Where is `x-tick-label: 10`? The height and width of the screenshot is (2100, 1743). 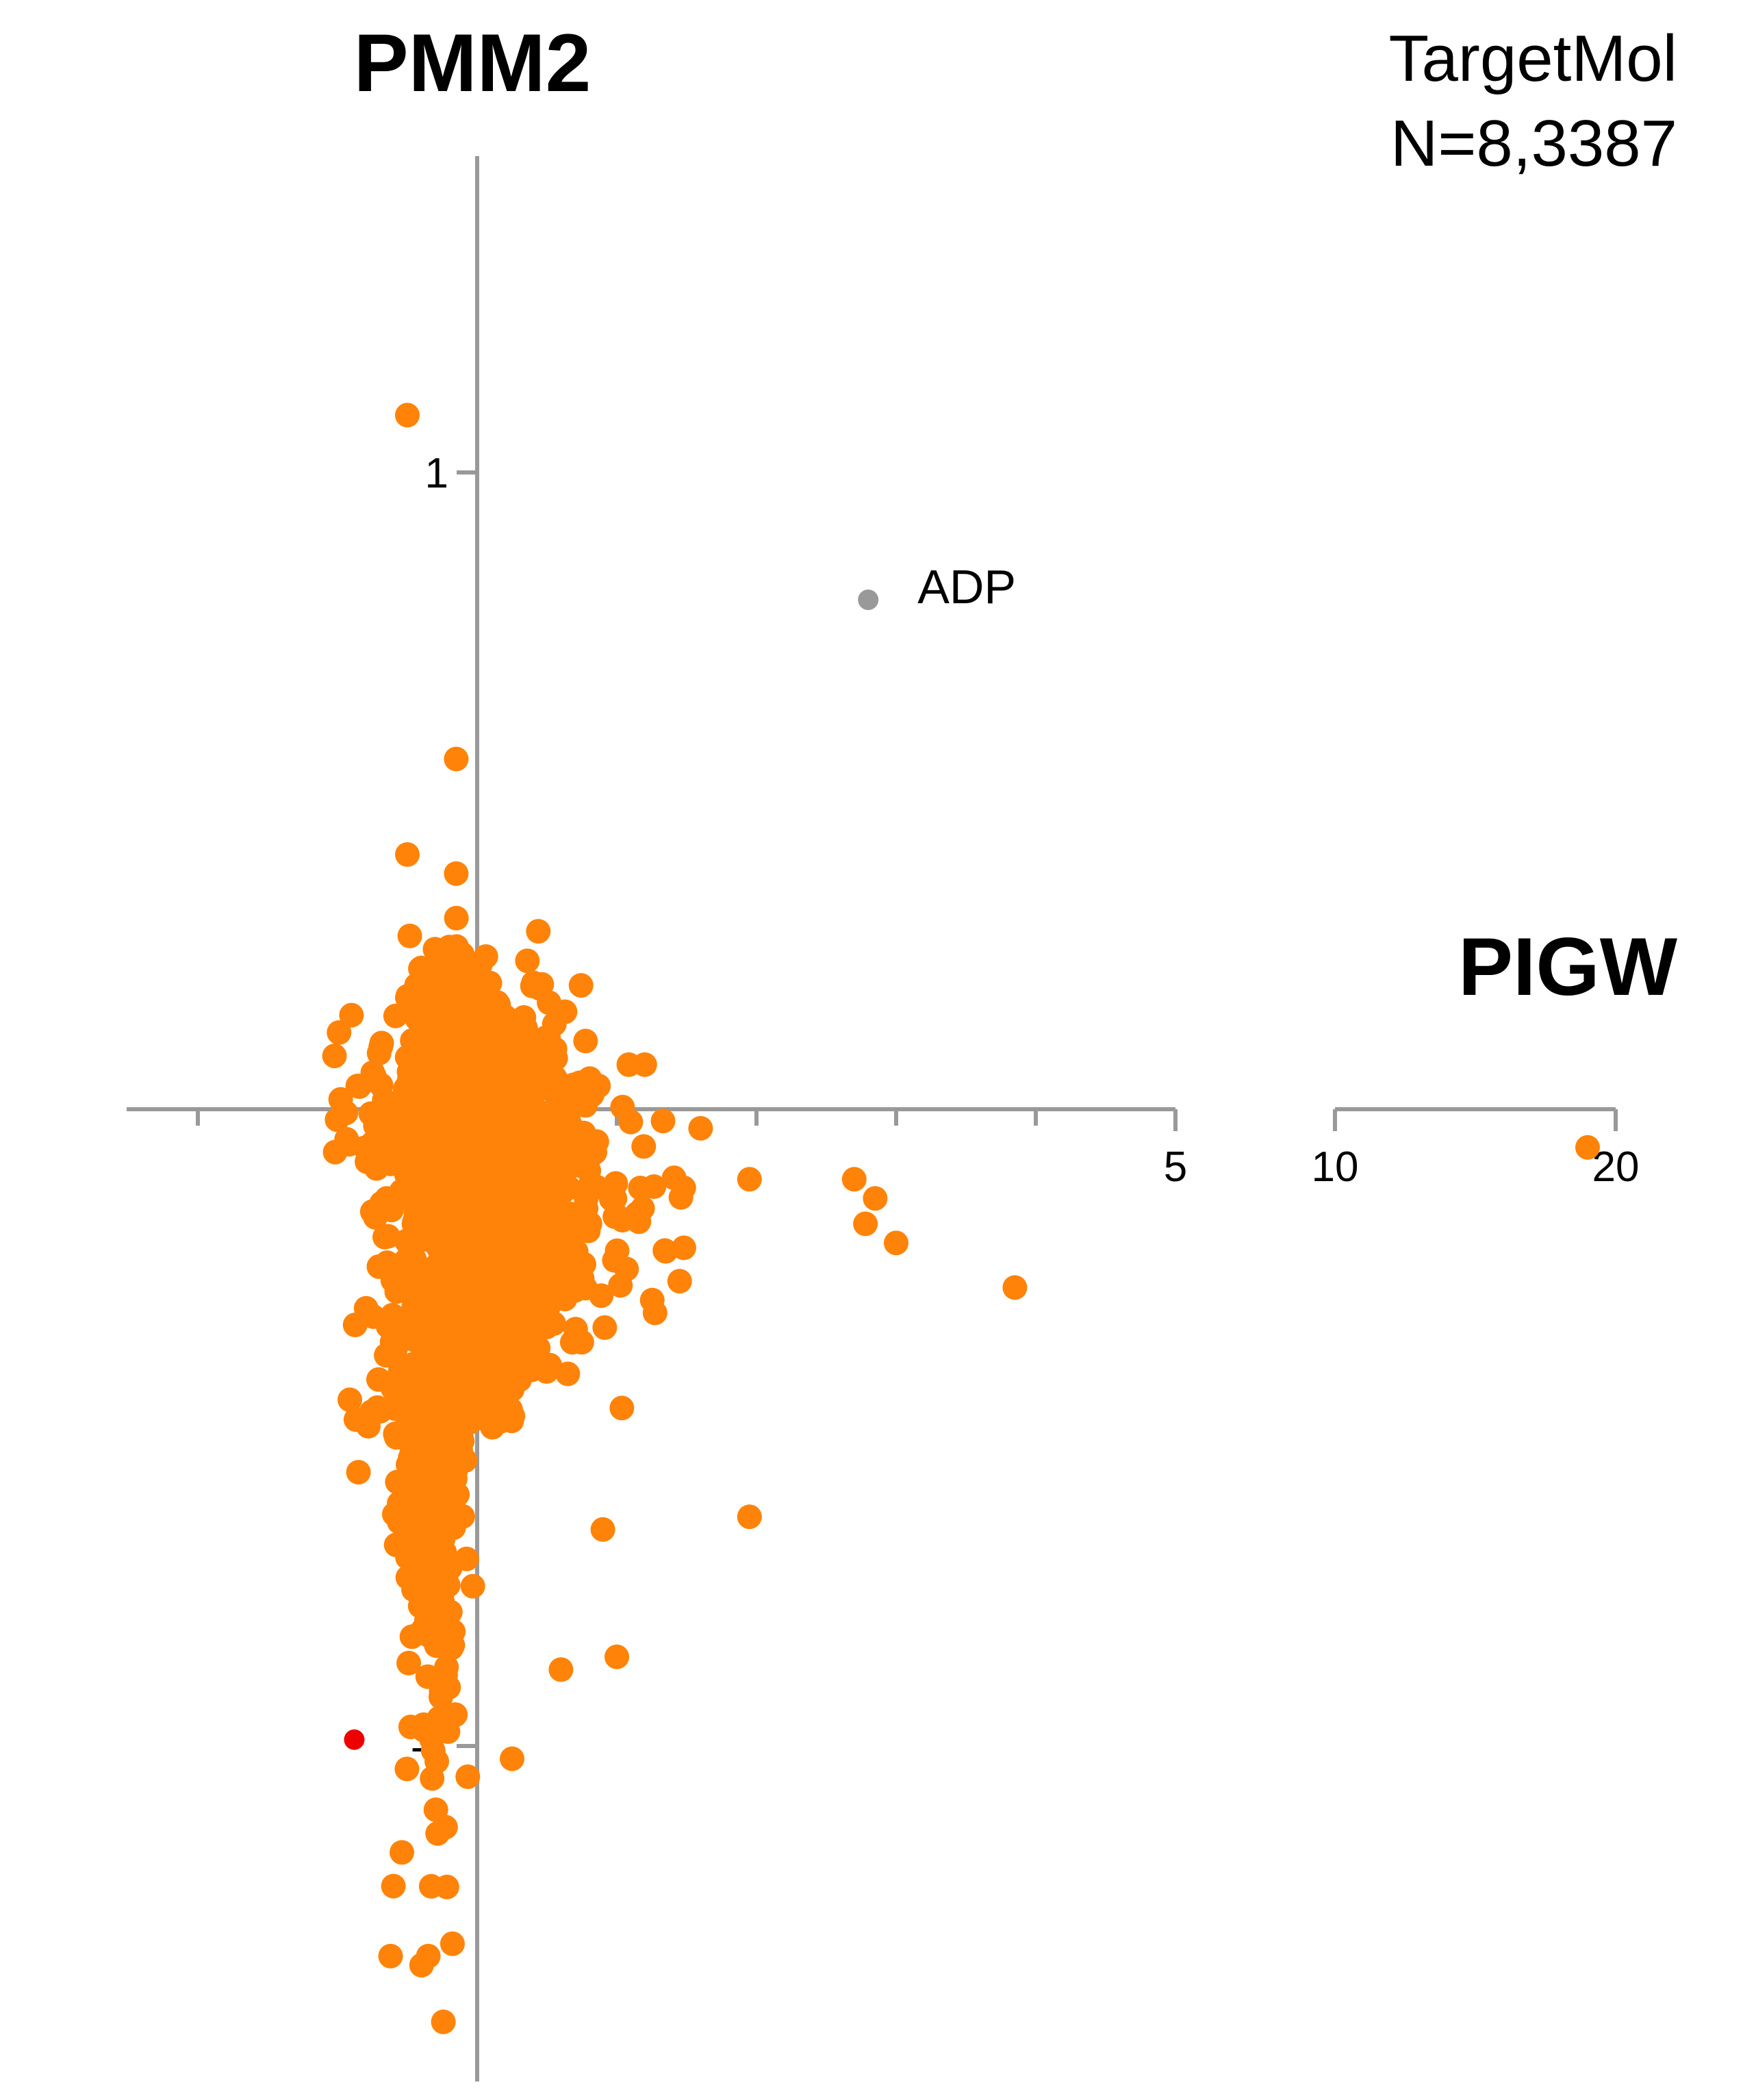 x-tick-label: 10 is located at coordinates (1335, 1167).